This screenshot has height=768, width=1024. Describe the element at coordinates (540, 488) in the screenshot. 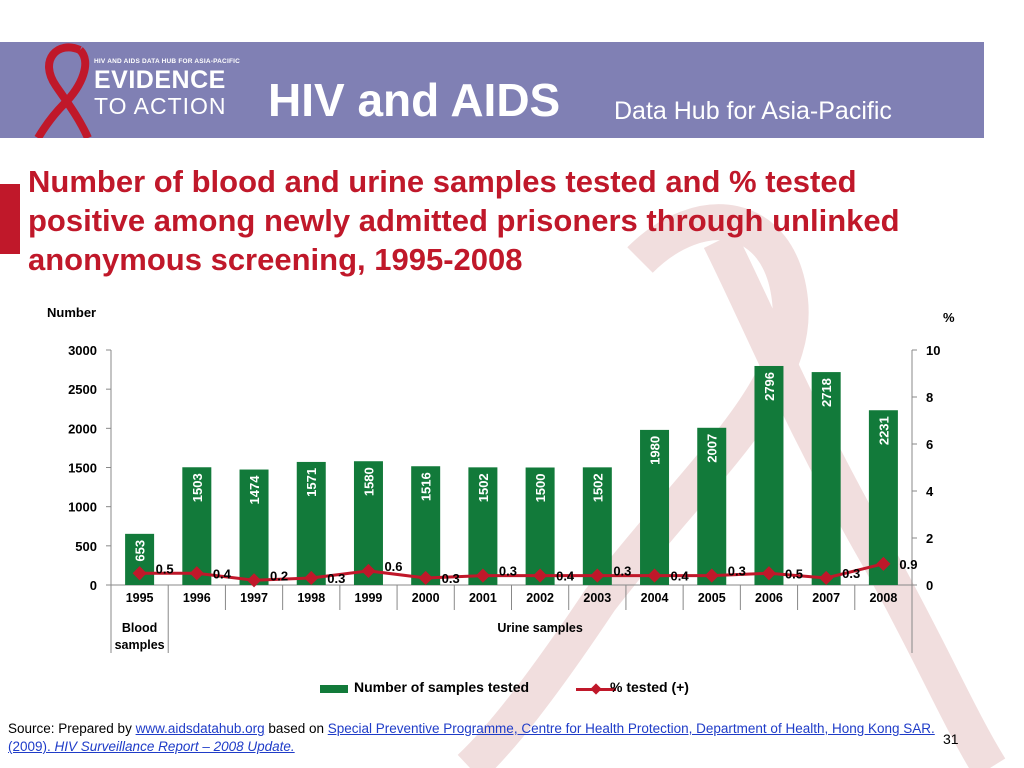

I see `bar-value-label: 1500` at that location.